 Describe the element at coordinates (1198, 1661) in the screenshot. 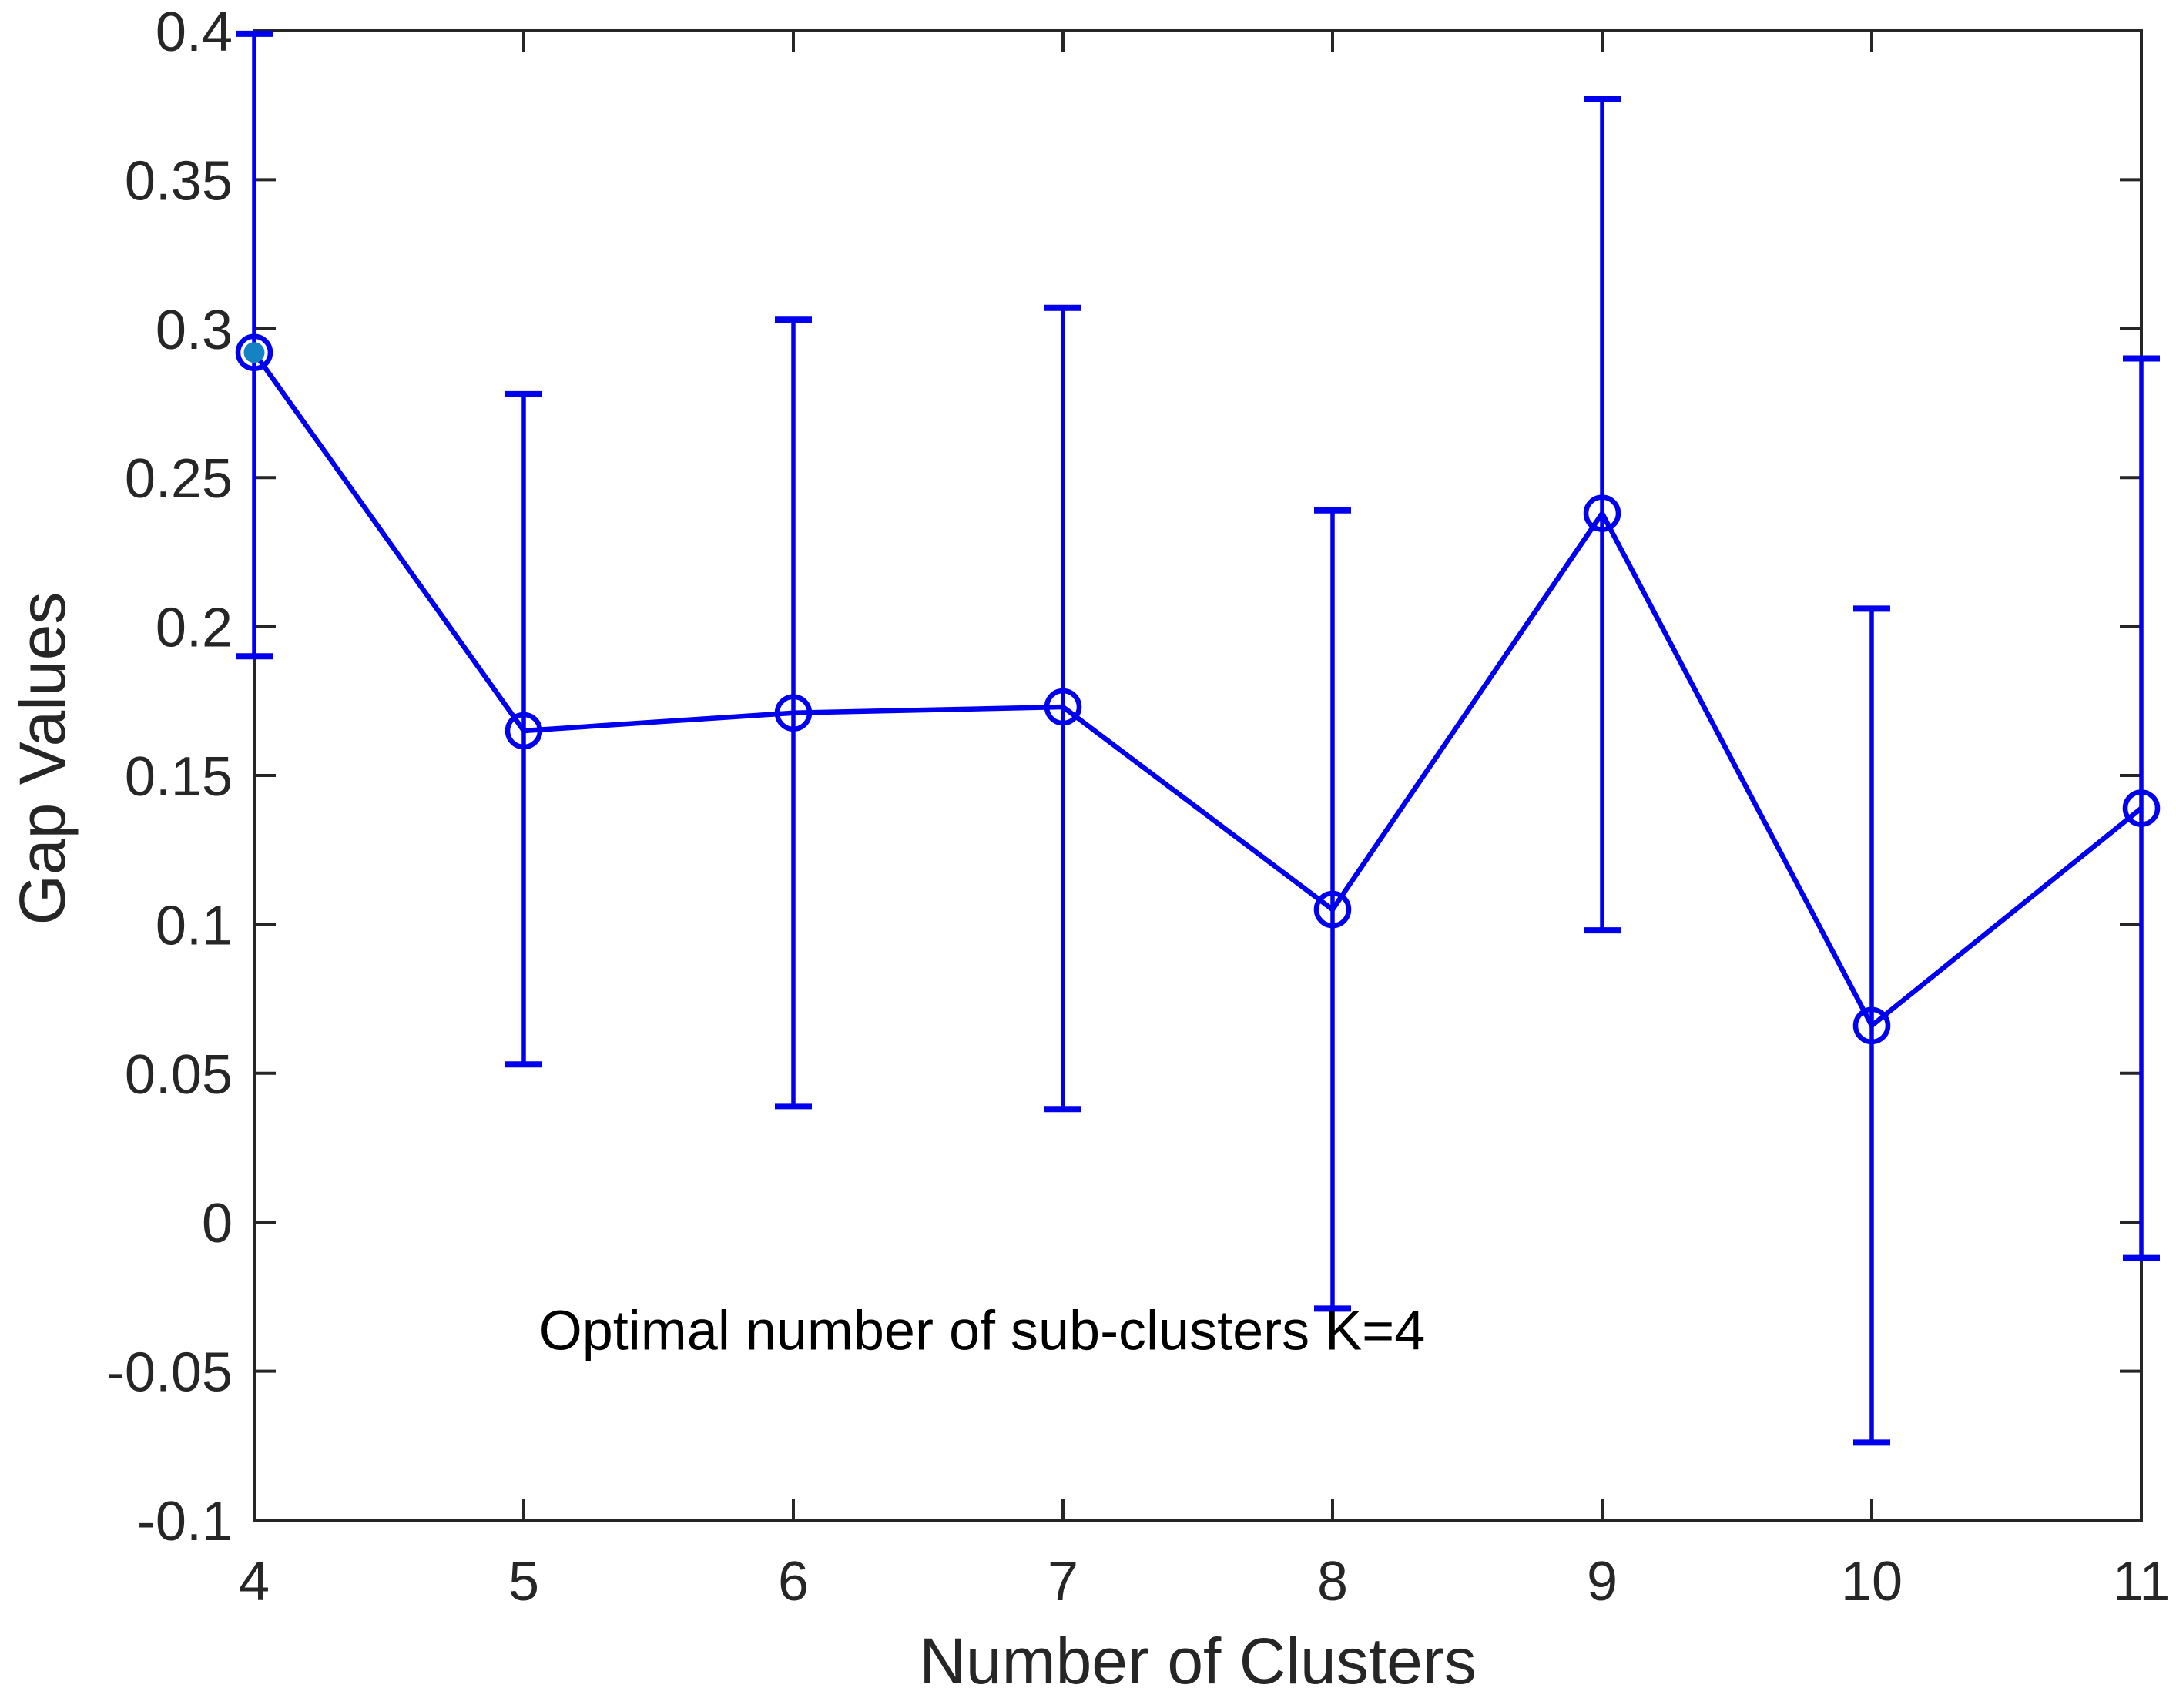

I see `x-axis-label: Number of Clusters` at that location.